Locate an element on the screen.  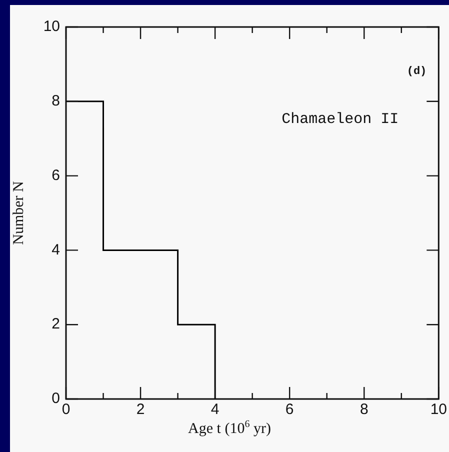
x-tick-label: 8 is located at coordinates (364, 409).